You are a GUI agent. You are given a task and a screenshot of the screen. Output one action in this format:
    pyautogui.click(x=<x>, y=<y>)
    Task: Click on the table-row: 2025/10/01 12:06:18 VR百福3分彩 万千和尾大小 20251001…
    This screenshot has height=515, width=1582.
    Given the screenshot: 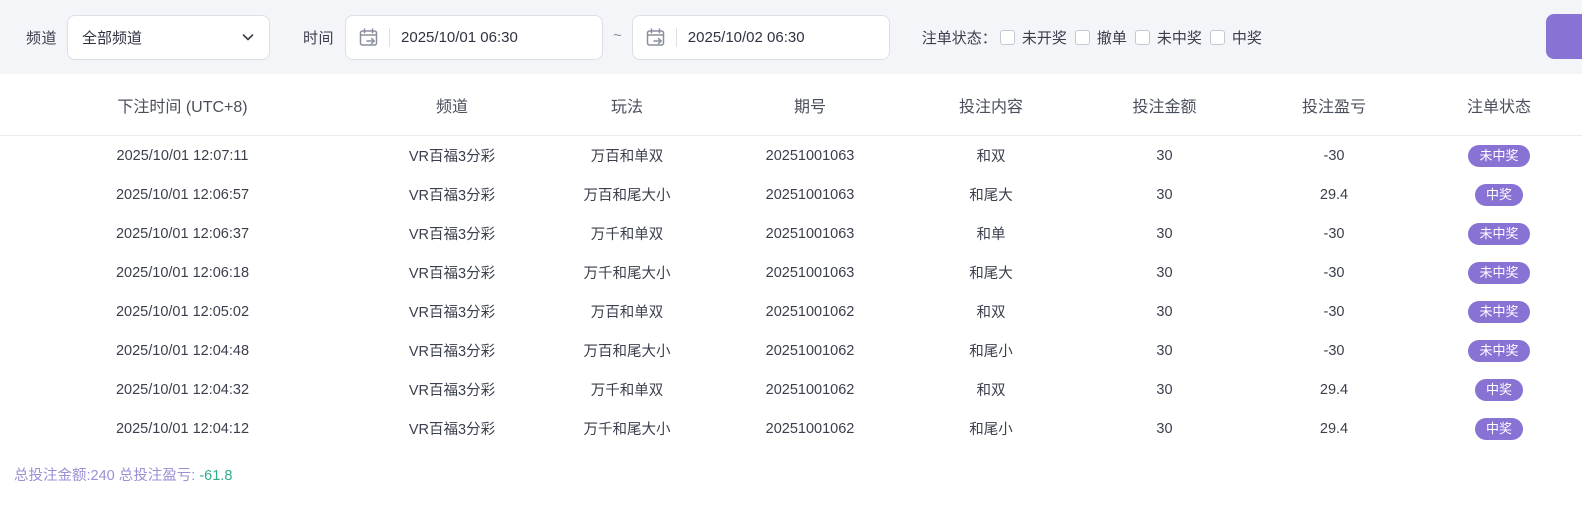 What is the action you would take?
    pyautogui.click(x=791, y=272)
    